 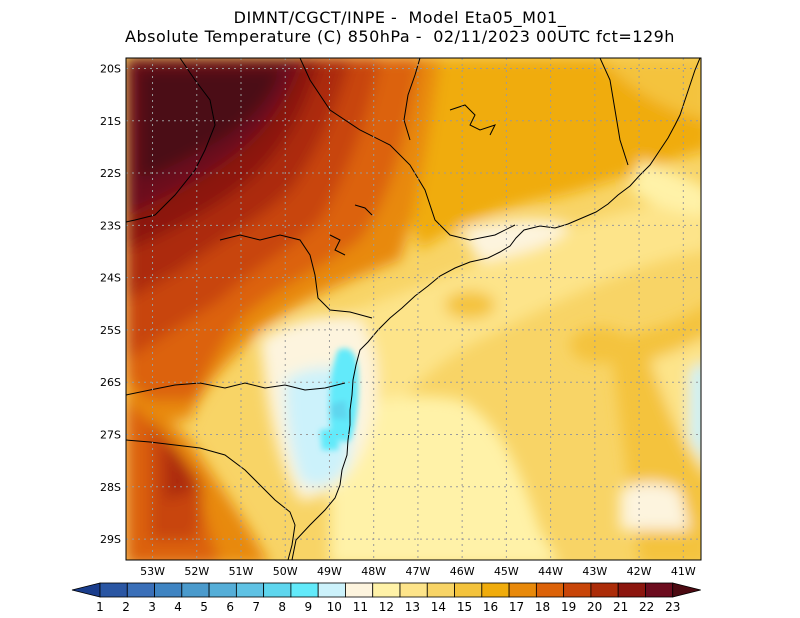 What do you see at coordinates (196, 571) in the screenshot?
I see `lon-tick-label: 52W` at bounding box center [196, 571].